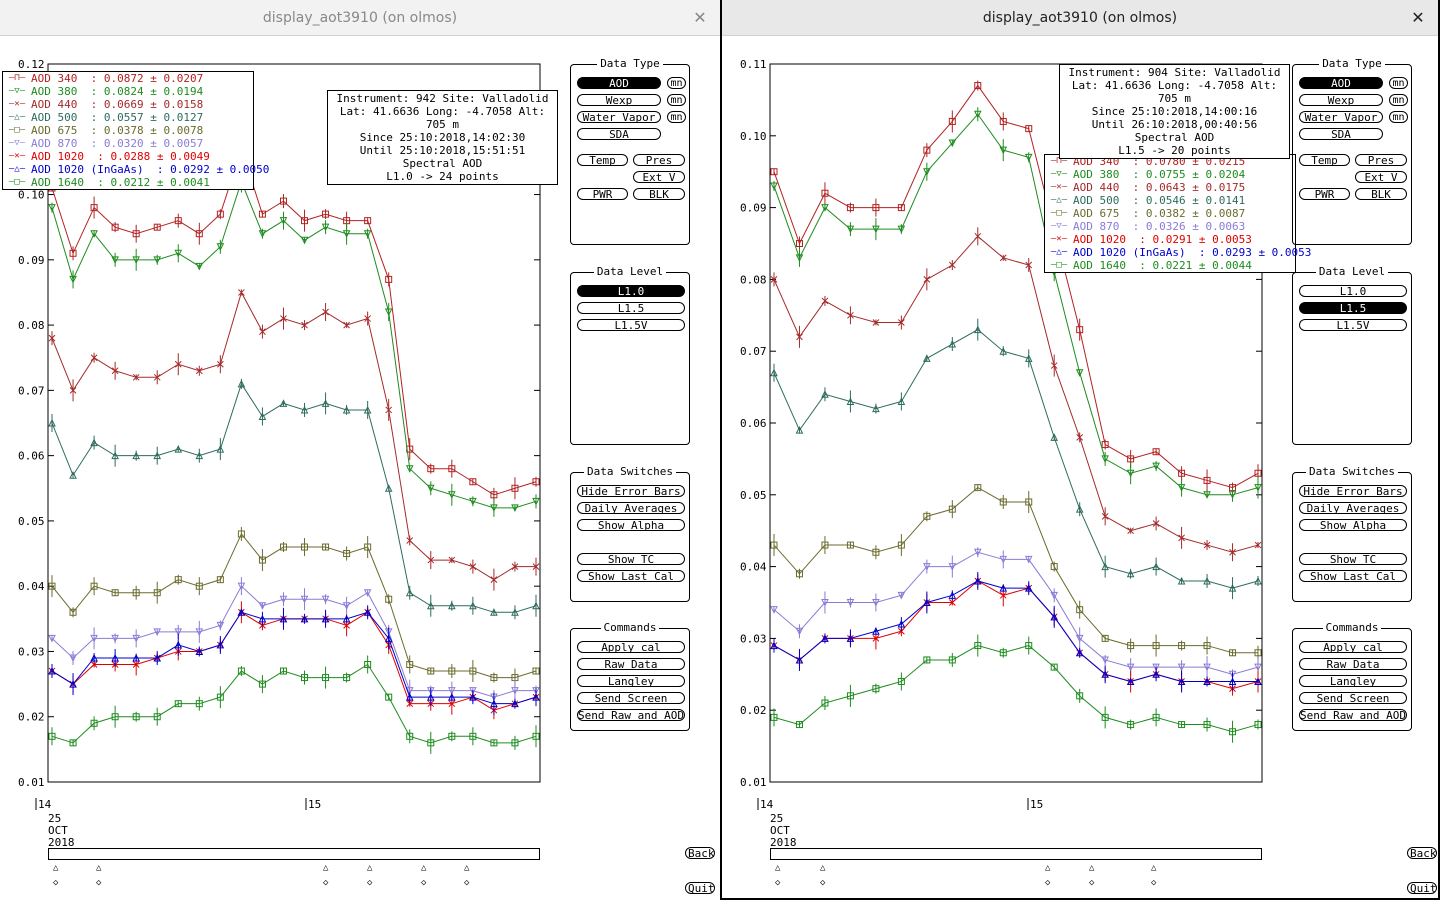 The width and height of the screenshot is (1440, 900). Describe the element at coordinates (1352, 63) in the screenshot. I see `panel-title: Data Type` at that location.